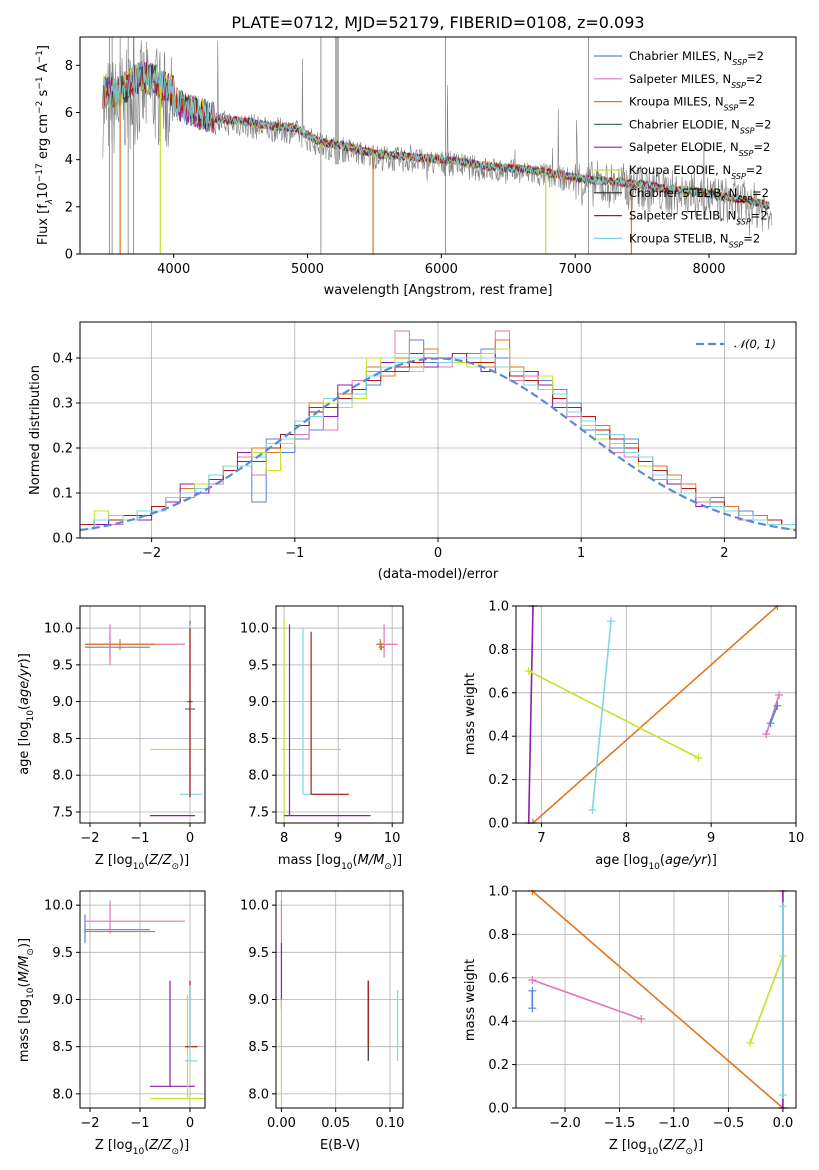  Describe the element at coordinates (69, 113) in the screenshot. I see `y-tick-label: 6` at that location.